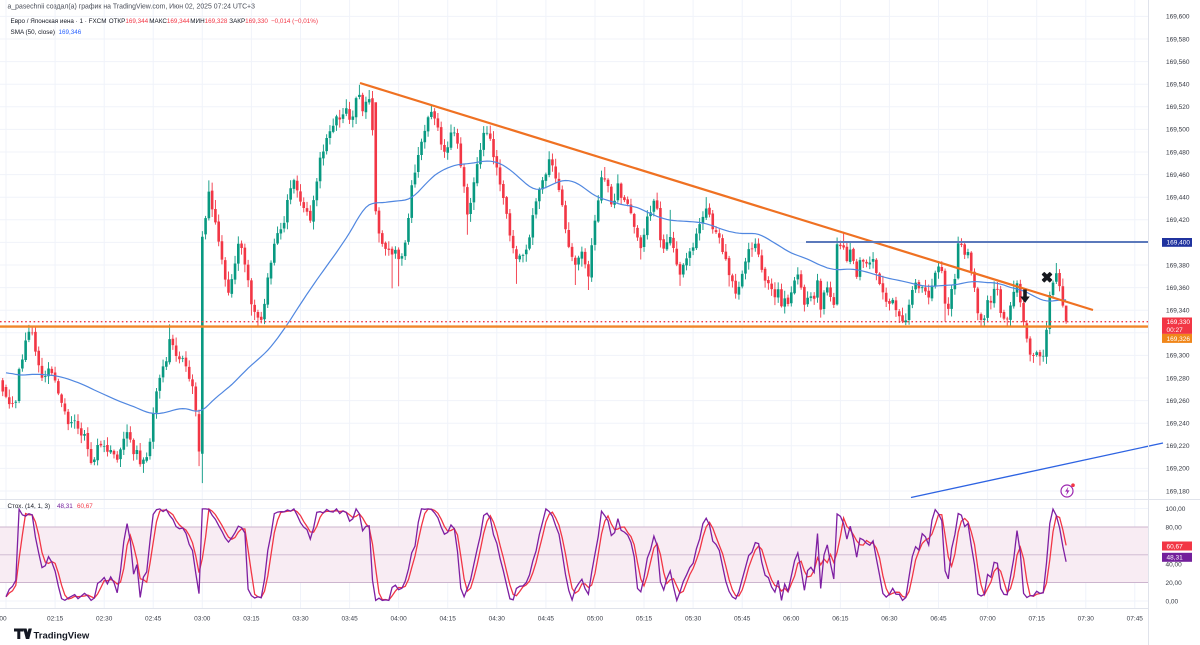 Image resolution: width=1200 pixels, height=645 pixels. I want to click on svg-text: 03:30, so click(300, 619).